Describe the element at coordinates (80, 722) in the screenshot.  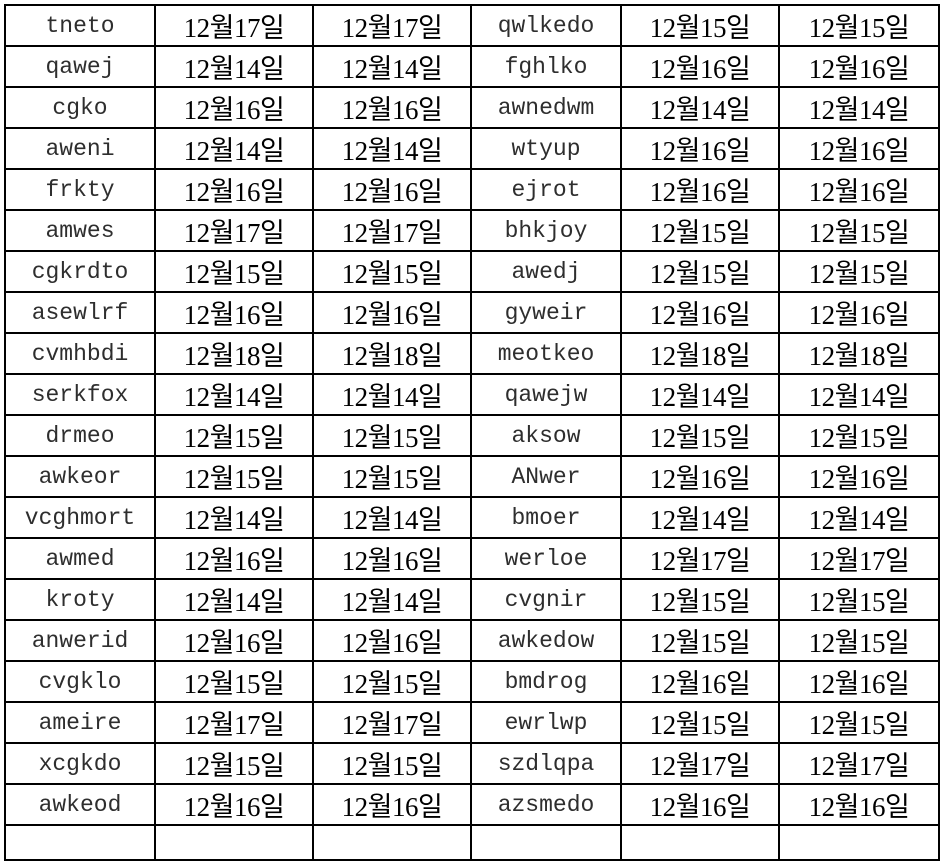
I see `name-cell: ameire` at that location.